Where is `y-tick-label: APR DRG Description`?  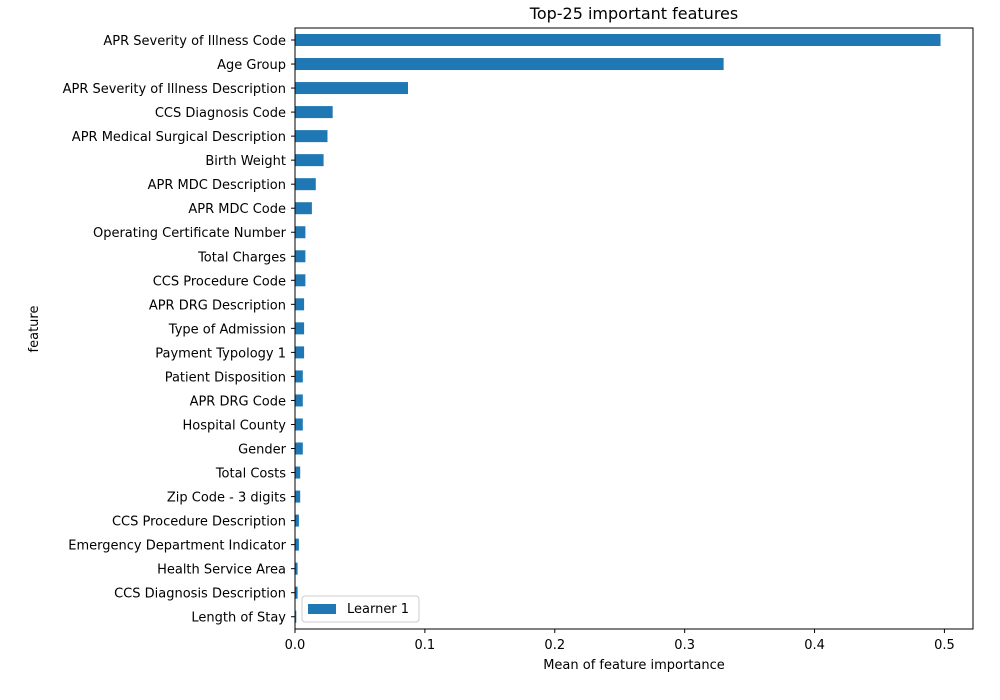
y-tick-label: APR DRG Description is located at coordinates (217, 305).